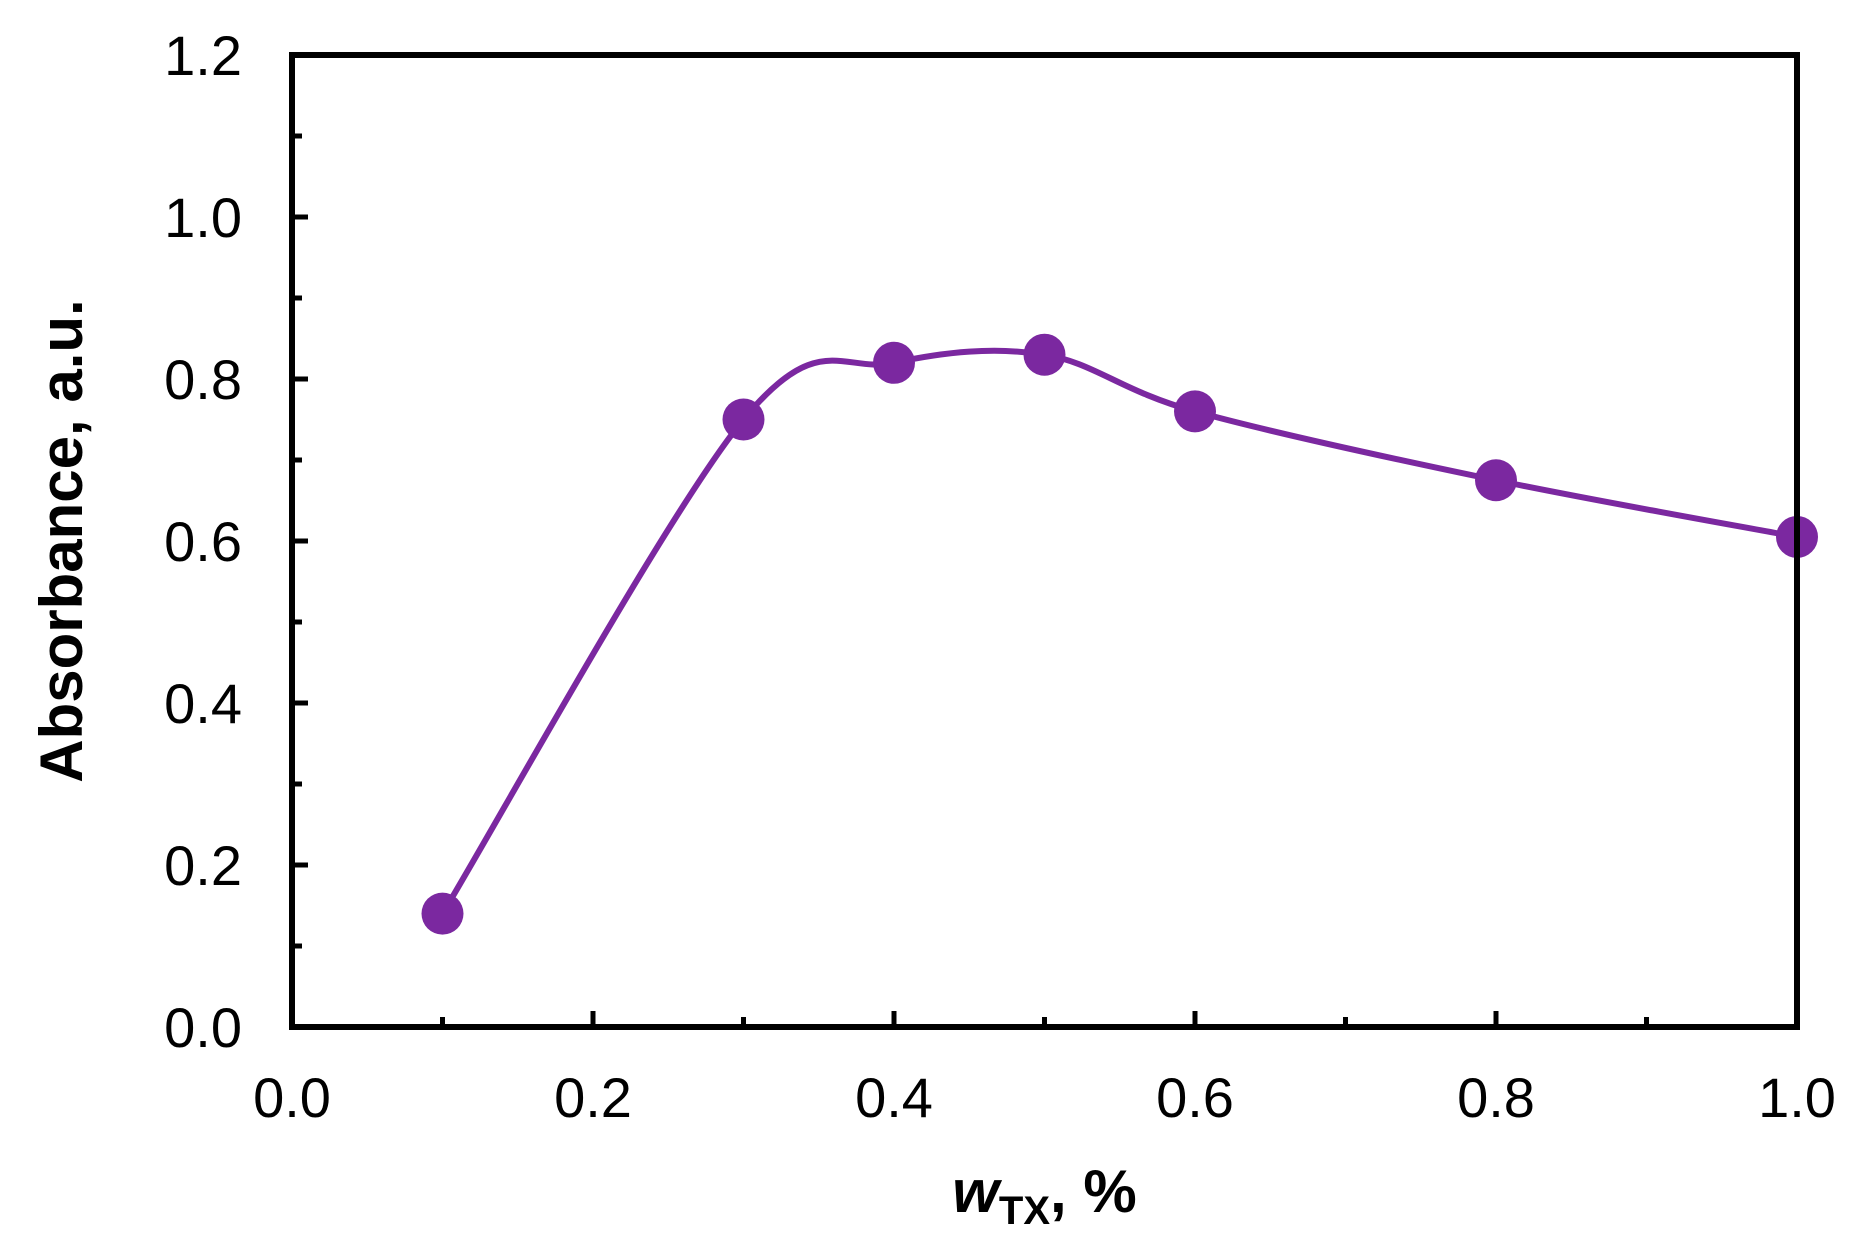 This screenshot has height=1250, width=1849. Describe the element at coordinates (61, 540) in the screenshot. I see `y-axis-label: Absorbance, a.u.` at that location.